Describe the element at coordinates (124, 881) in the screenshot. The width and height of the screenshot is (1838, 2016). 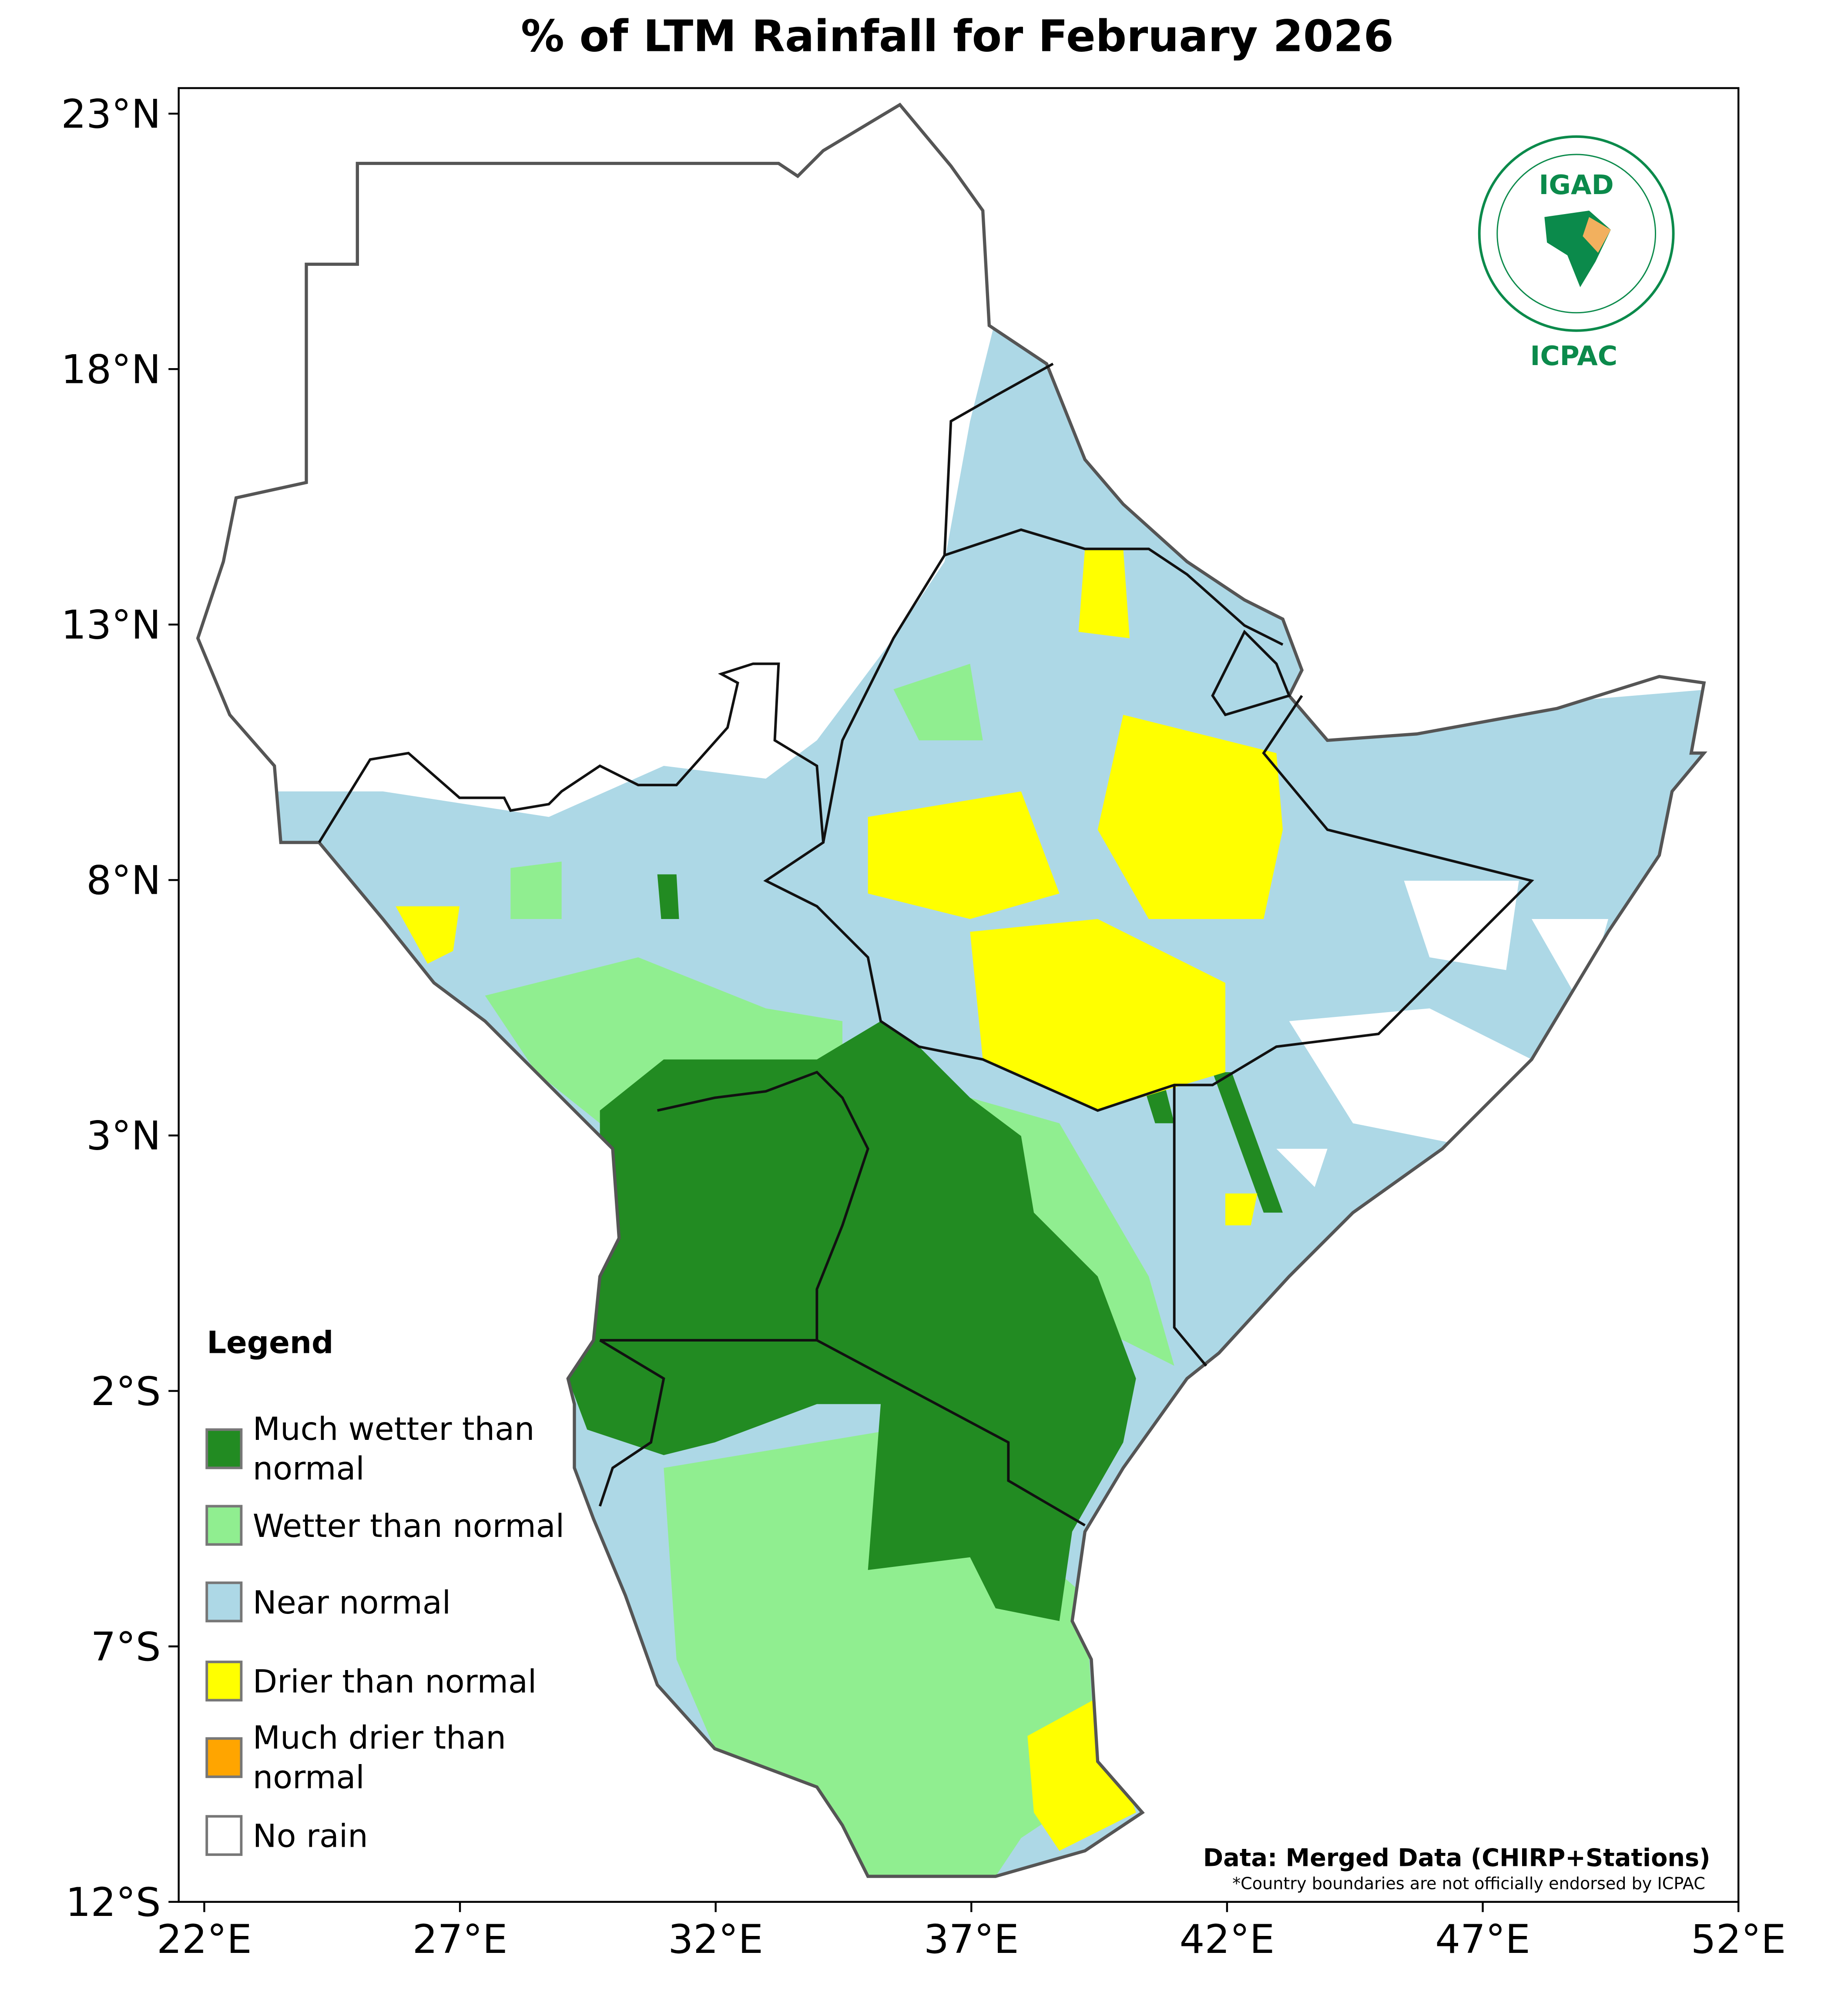
I see `y-tick-label: 8°N` at that location.